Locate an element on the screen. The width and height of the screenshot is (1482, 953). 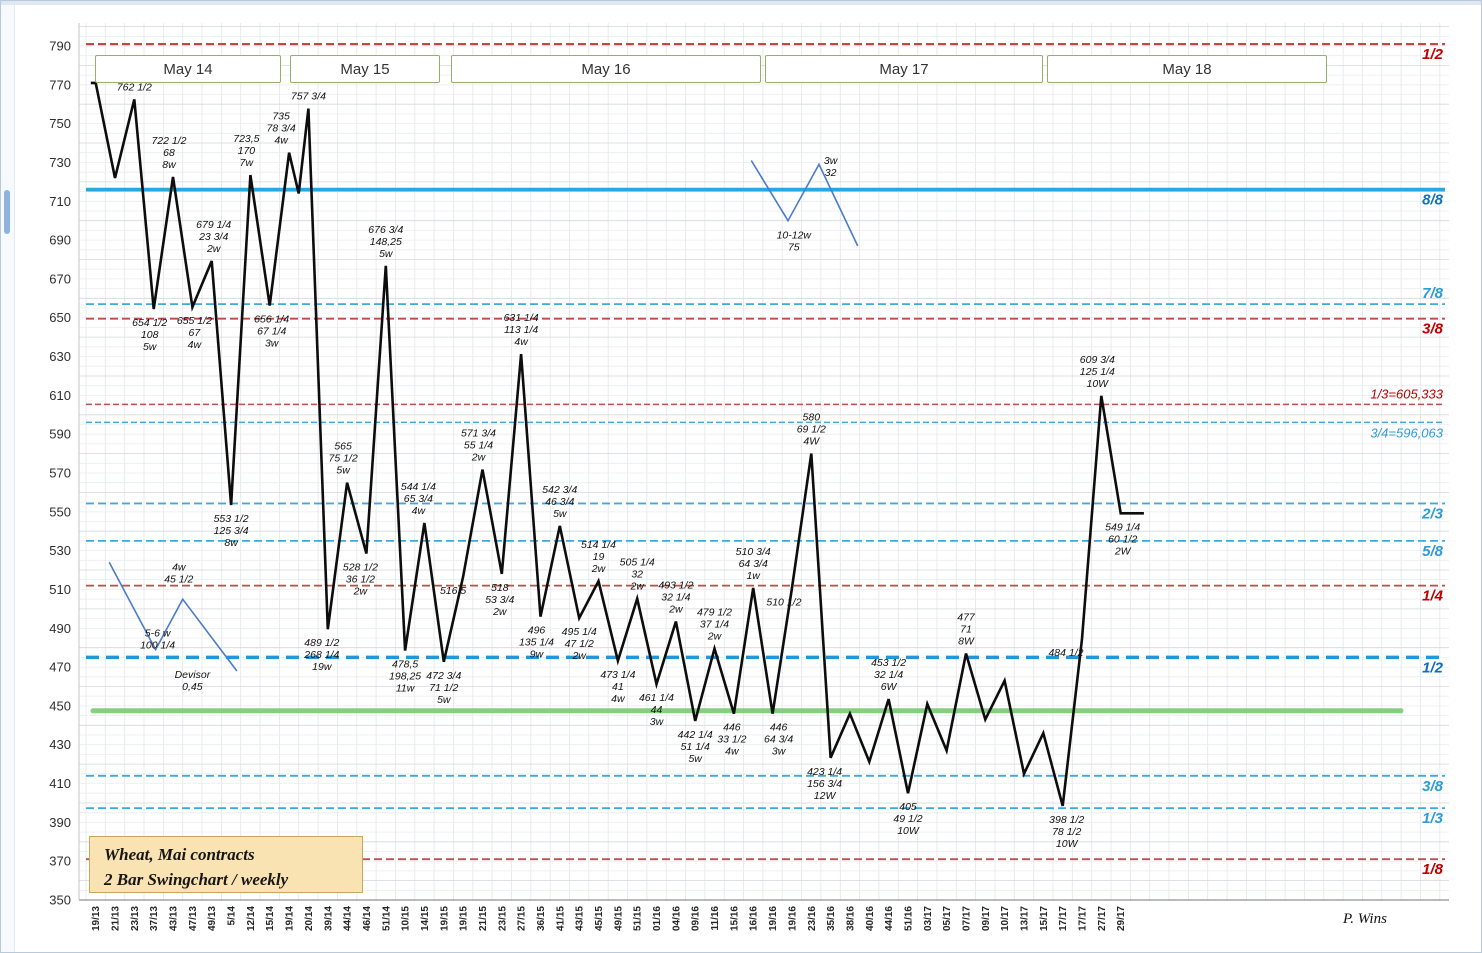
swing-annotation: 198,25 is located at coordinates (405, 677).